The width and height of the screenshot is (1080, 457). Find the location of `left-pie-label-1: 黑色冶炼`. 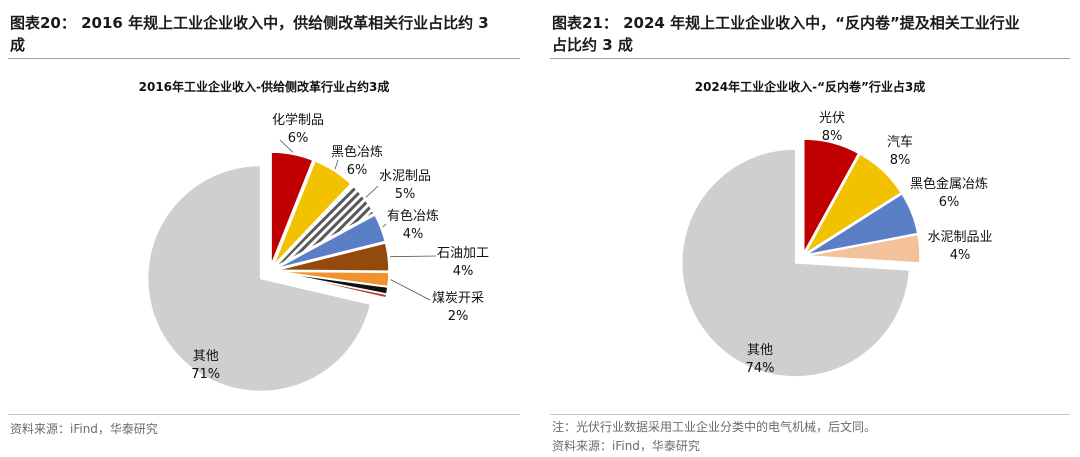

left-pie-label-1: 黑色冶炼 is located at coordinates (357, 152).